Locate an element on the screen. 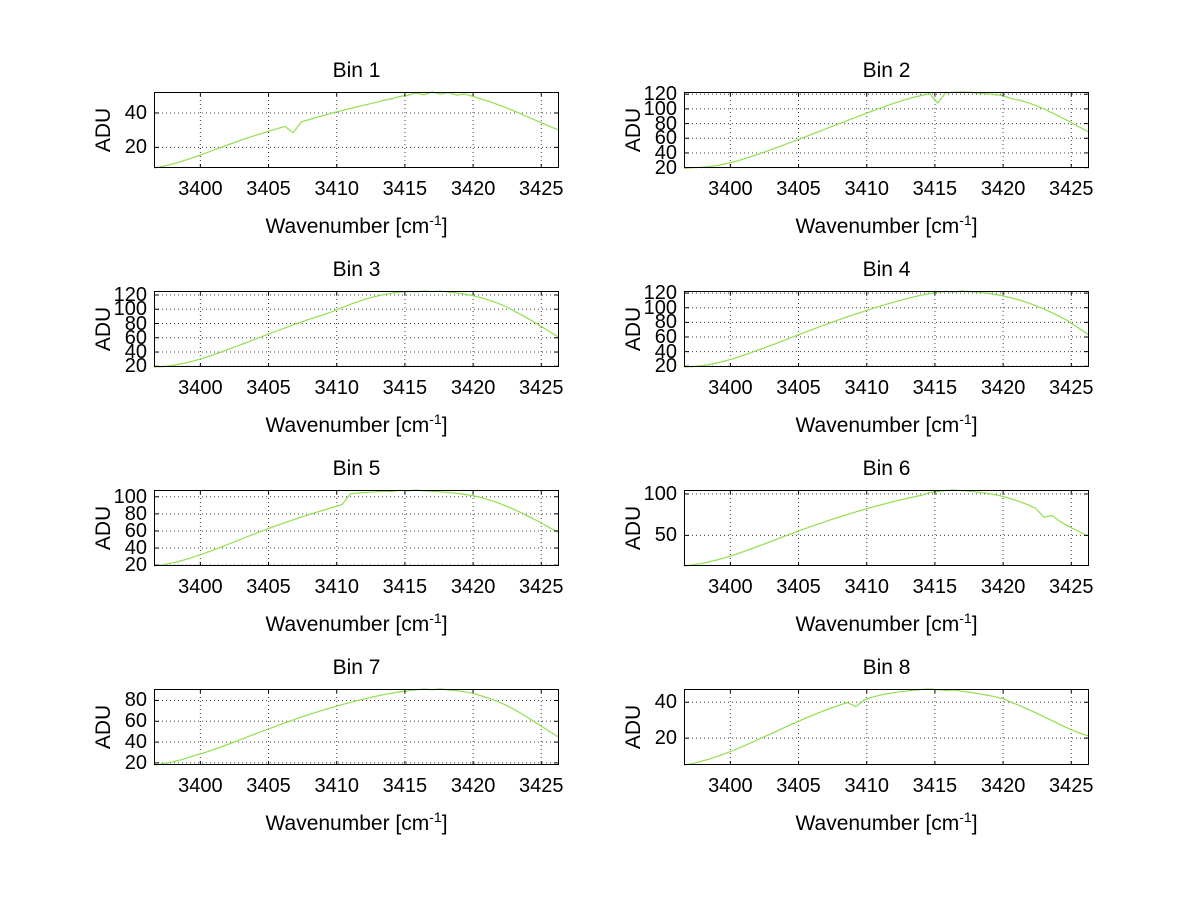 This screenshot has width=1200, height=901. x-axis-label-bin-7: Wavenumber [cm-1] is located at coordinates (356, 822).